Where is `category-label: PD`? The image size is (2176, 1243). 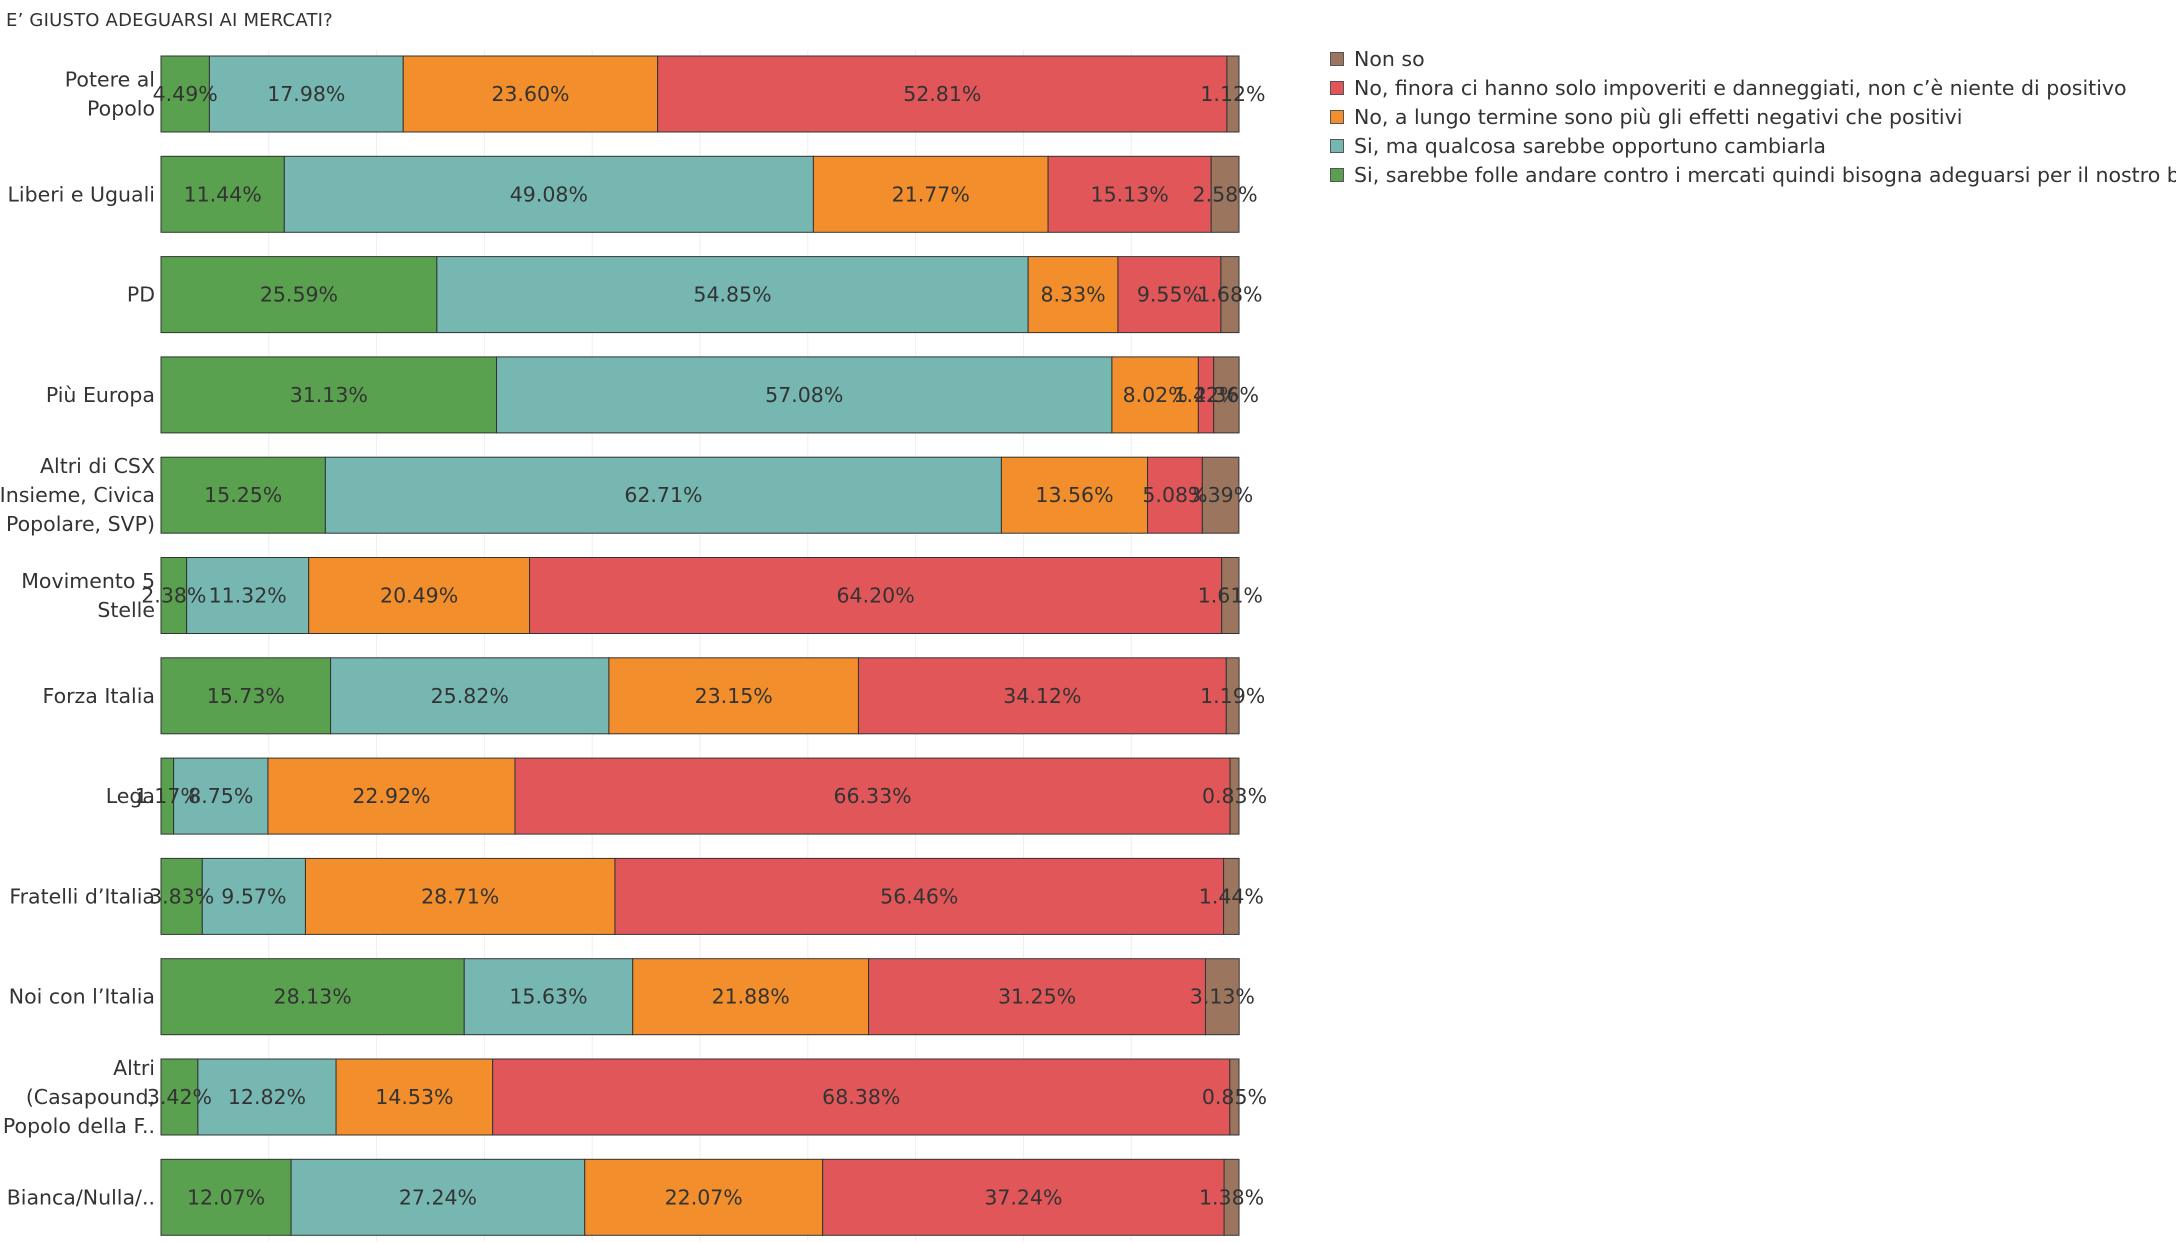 category-label: PD is located at coordinates (141, 295).